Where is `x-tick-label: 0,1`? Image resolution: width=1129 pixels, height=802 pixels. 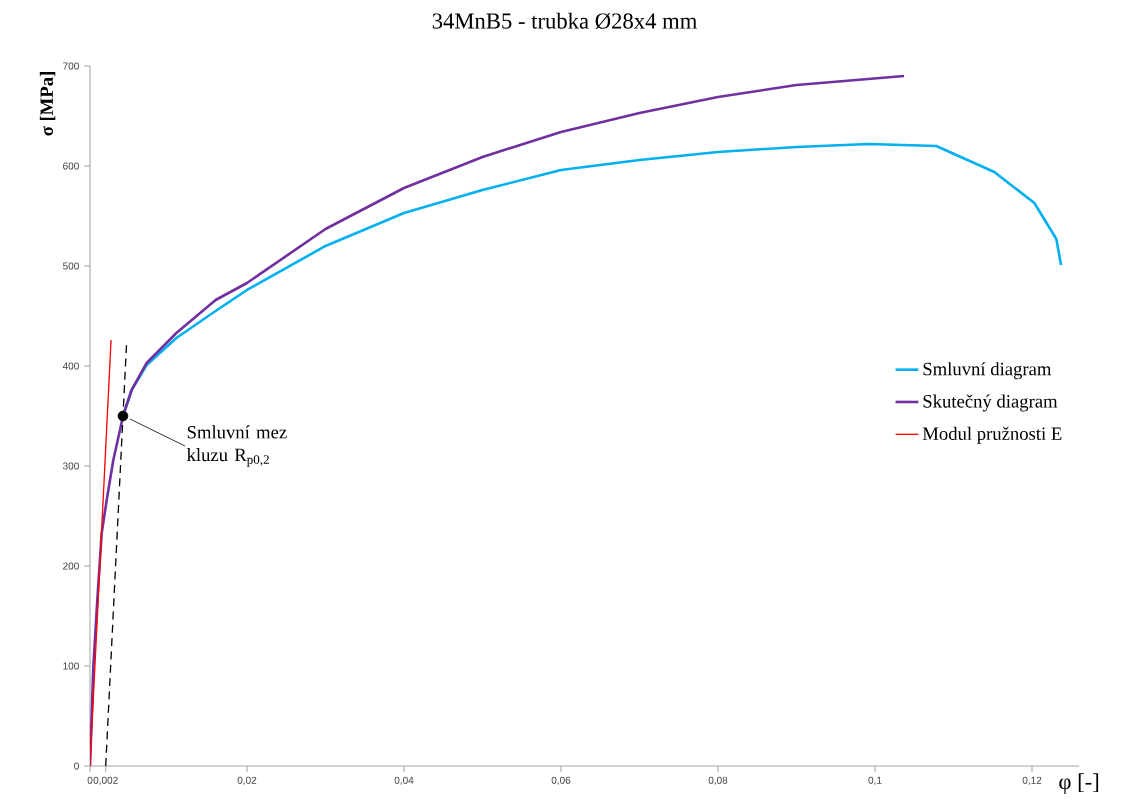
x-tick-label: 0,1 is located at coordinates (875, 780).